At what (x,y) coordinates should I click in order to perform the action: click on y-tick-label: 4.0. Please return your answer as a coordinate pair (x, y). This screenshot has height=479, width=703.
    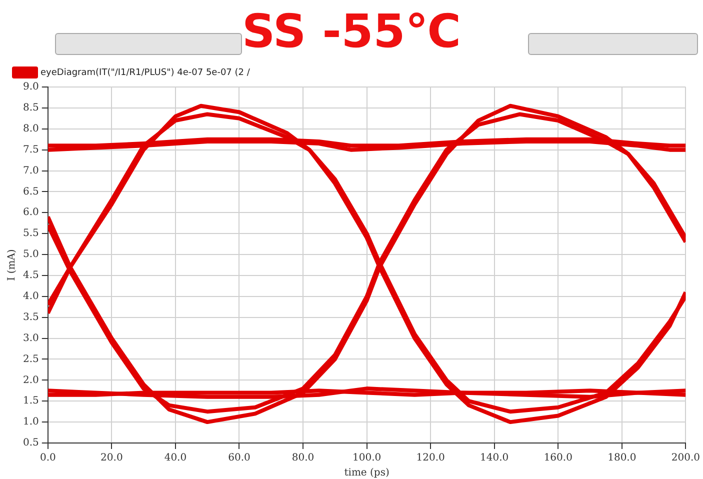
    Looking at the image, I should click on (30, 296).